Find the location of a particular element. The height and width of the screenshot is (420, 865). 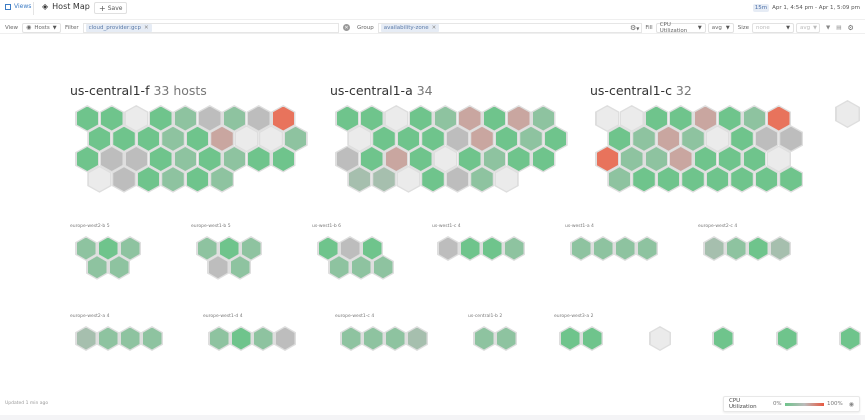

time-range-picker: 15m Apr 1, 4:54 pm - Apr 1, 5:09 pm is located at coordinates (806, 8).